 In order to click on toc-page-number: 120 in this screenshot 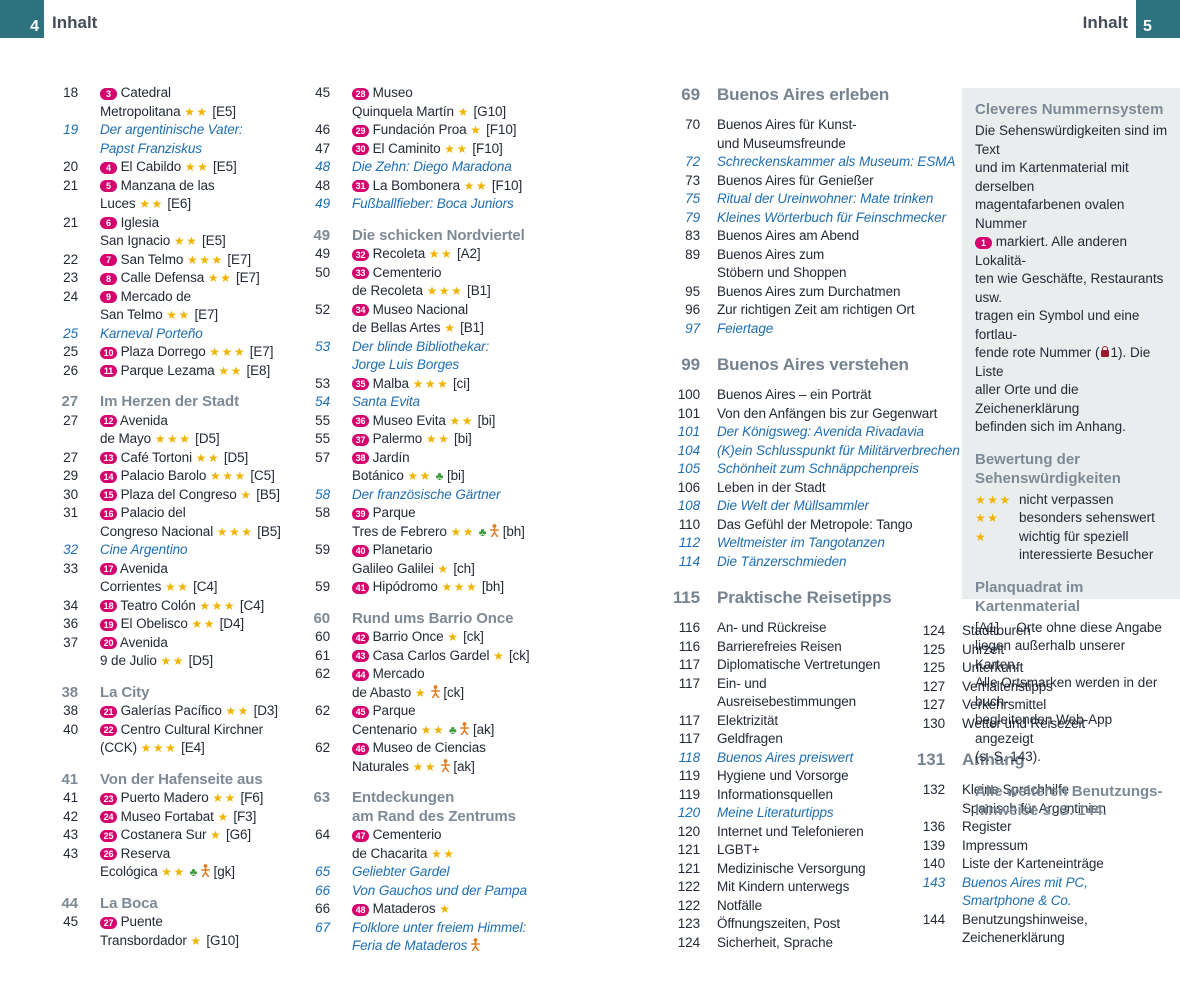, I will do `click(688, 812)`.